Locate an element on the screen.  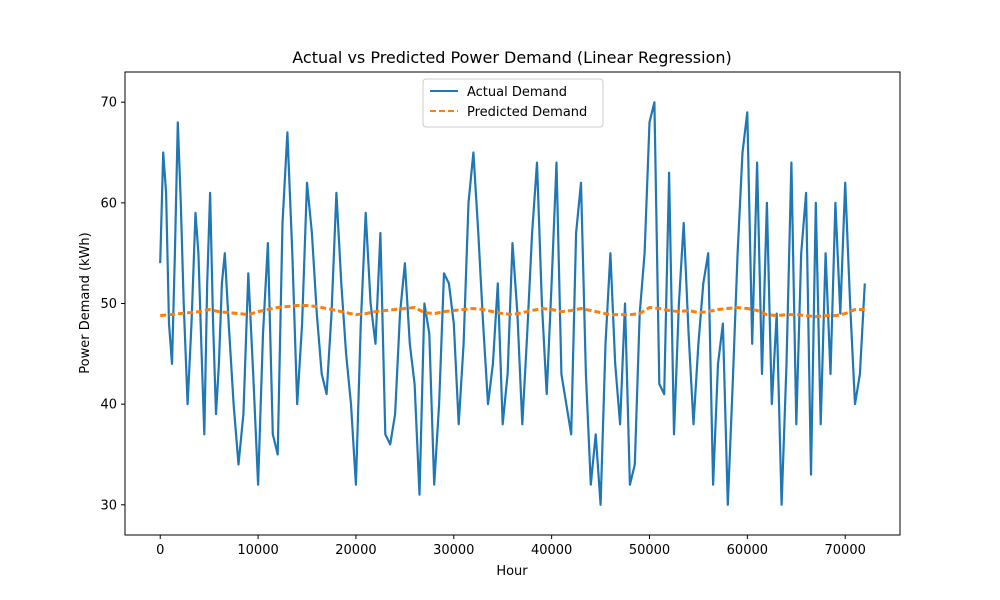
x-axis-ticks: 0 10000 20000 30000 40000 50000 60000 70000 is located at coordinates (511, 546).